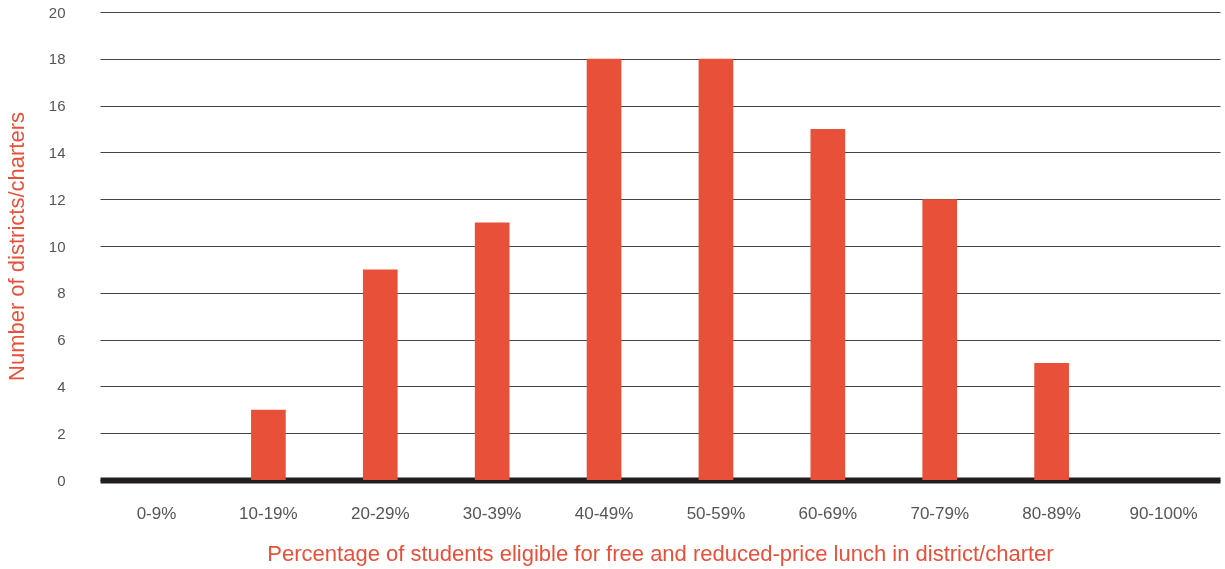  I want to click on x-tick-label: 70-79%, so click(940, 513).